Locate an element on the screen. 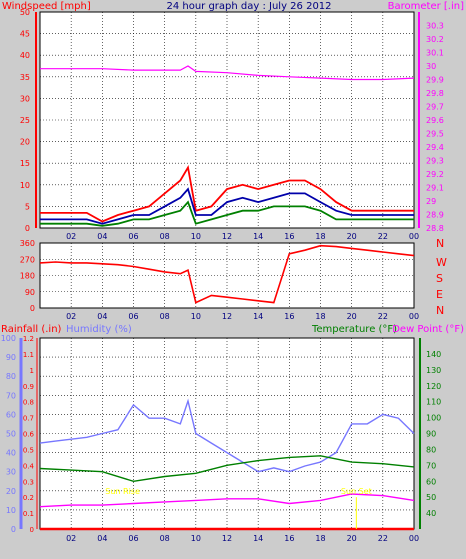 The width and height of the screenshot is (466, 559). humidity-axis-label: Humidity (%) is located at coordinates (99, 329).